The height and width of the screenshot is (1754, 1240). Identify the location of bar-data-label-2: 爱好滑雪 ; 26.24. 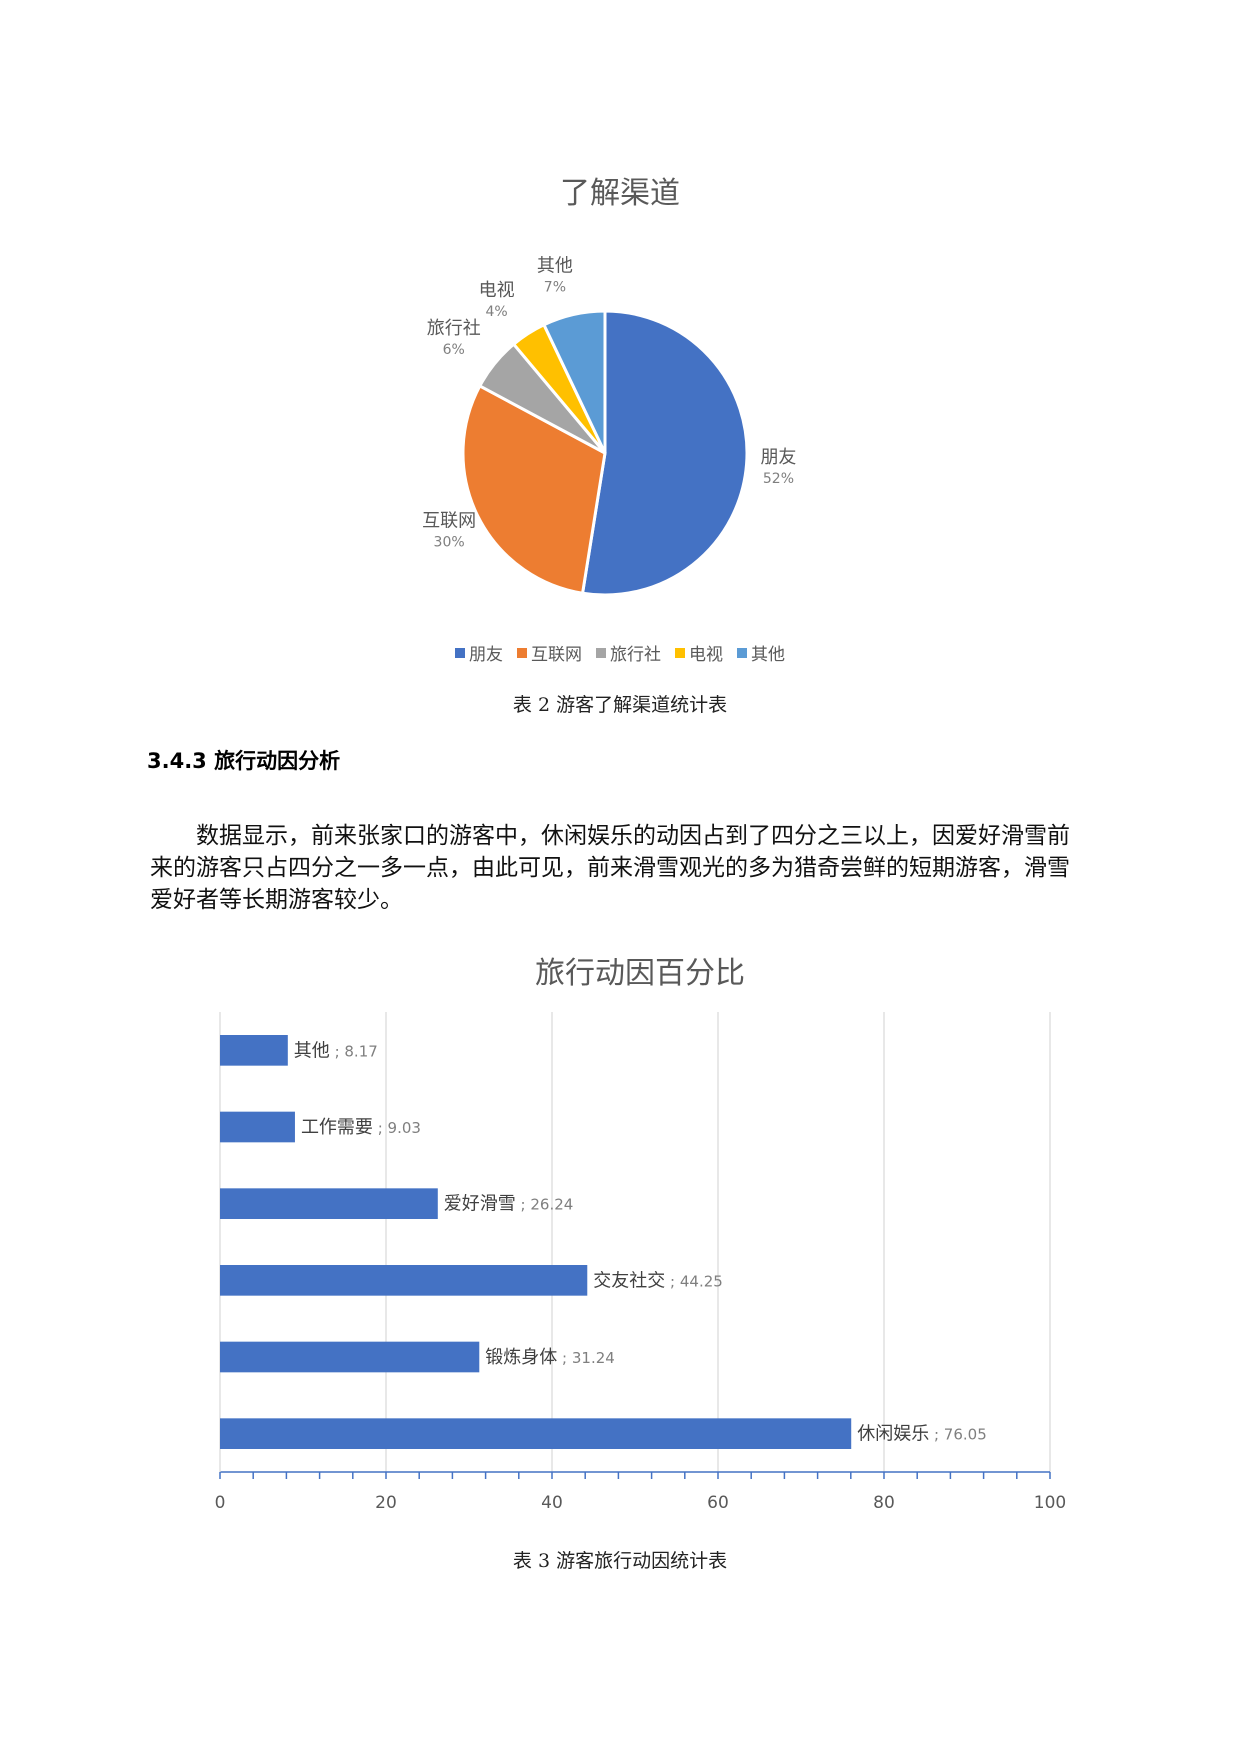
(509, 1204).